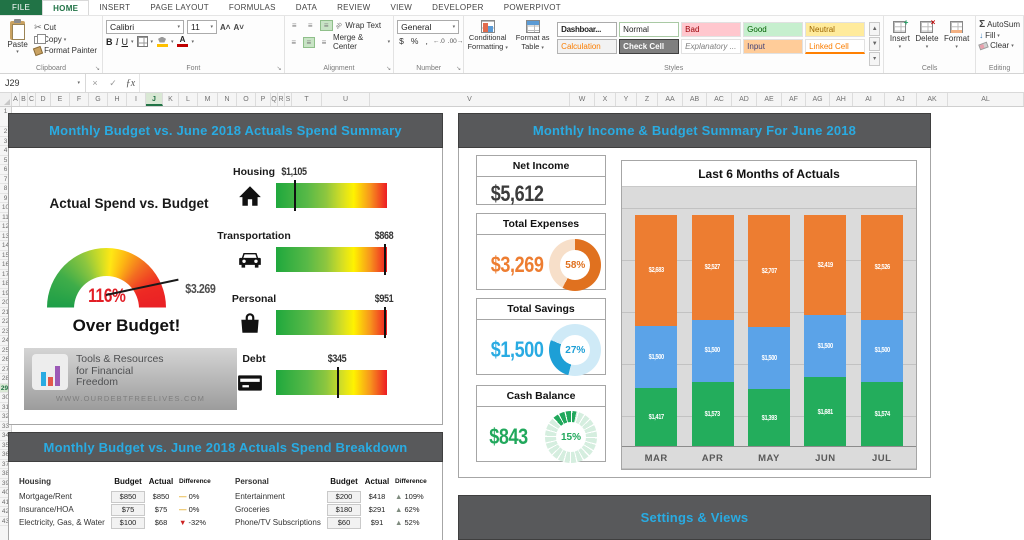 The width and height of the screenshot is (1024, 540). Describe the element at coordinates (354, 7) in the screenshot. I see `ribbon-tab-review: REVIEW` at that location.